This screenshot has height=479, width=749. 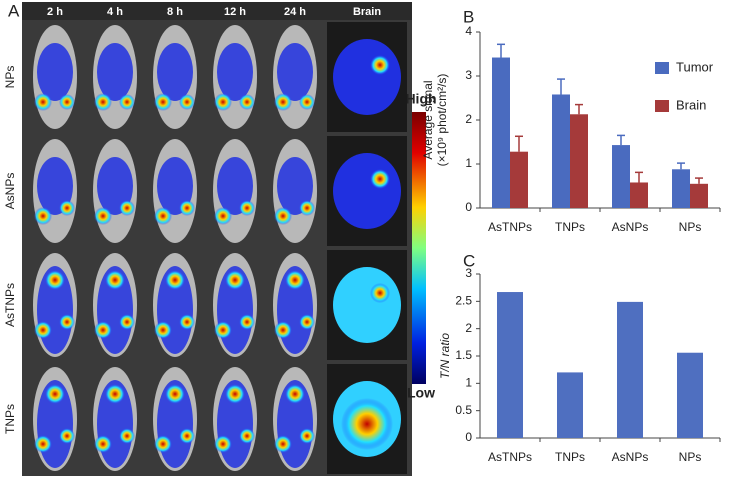 I want to click on y-axis-label: Average signal, so click(x=428, y=119).